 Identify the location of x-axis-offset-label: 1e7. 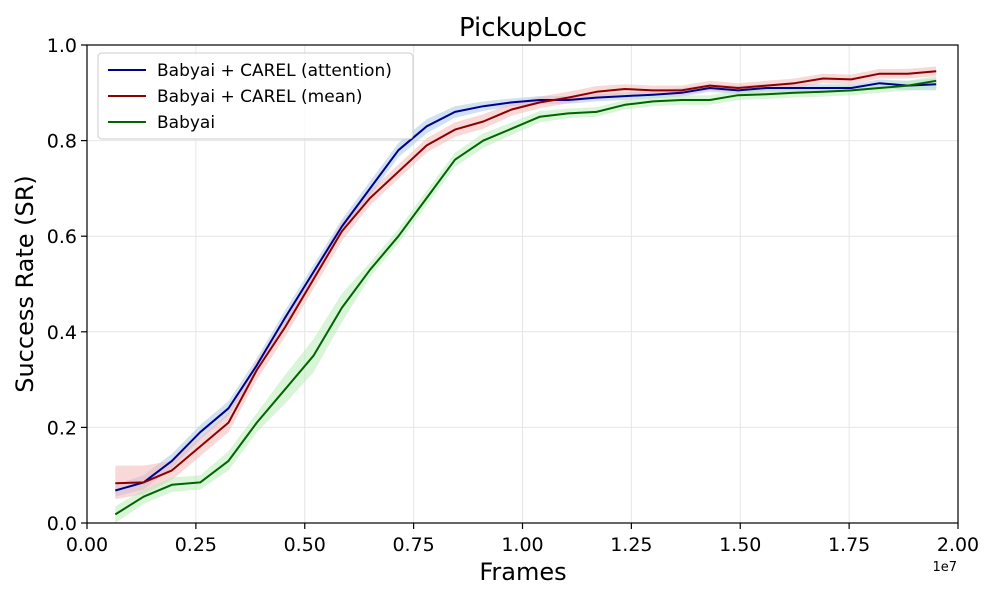
(944, 567).